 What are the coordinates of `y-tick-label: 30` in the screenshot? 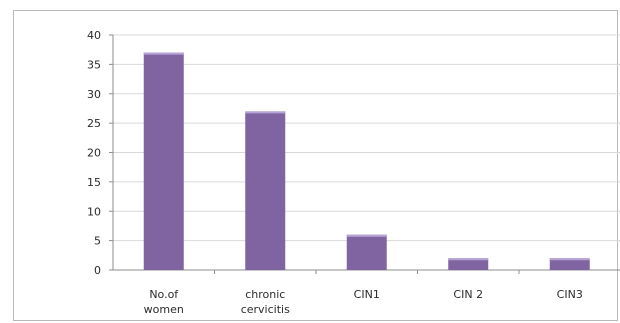 It's located at (94, 94).